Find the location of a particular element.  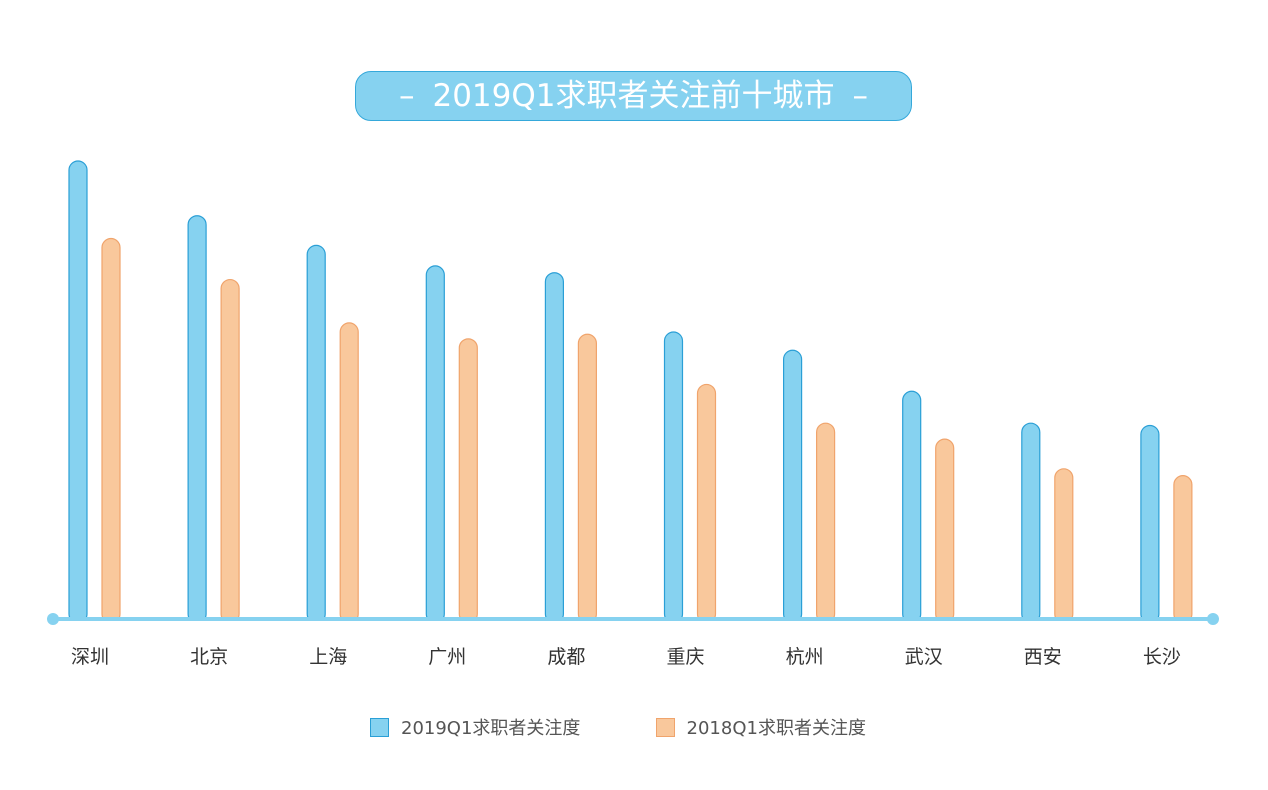

chart-title-text: 2019Q1求职者关注前十城市 is located at coordinates (633, 96).